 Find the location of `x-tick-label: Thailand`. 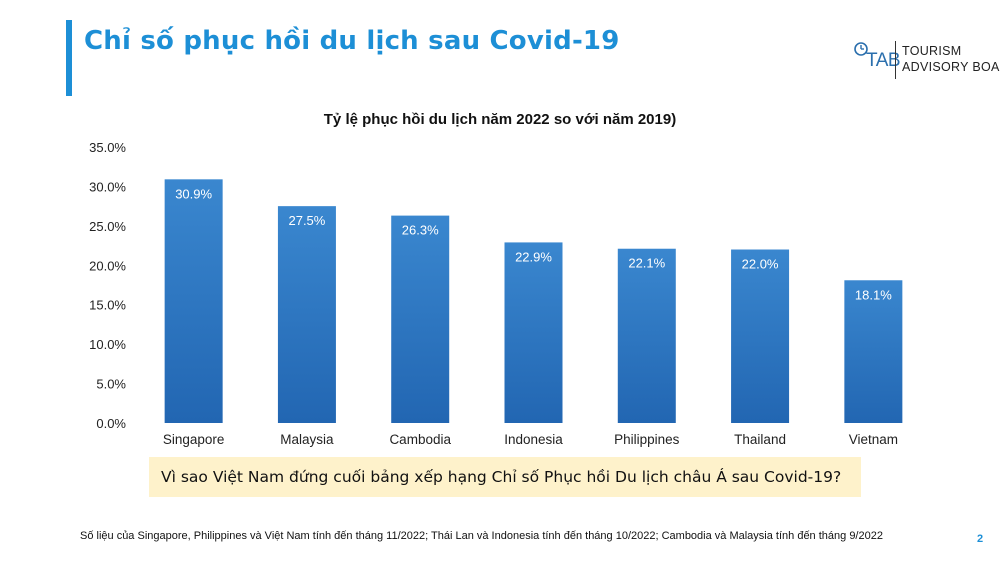

x-tick-label: Thailand is located at coordinates (760, 439).